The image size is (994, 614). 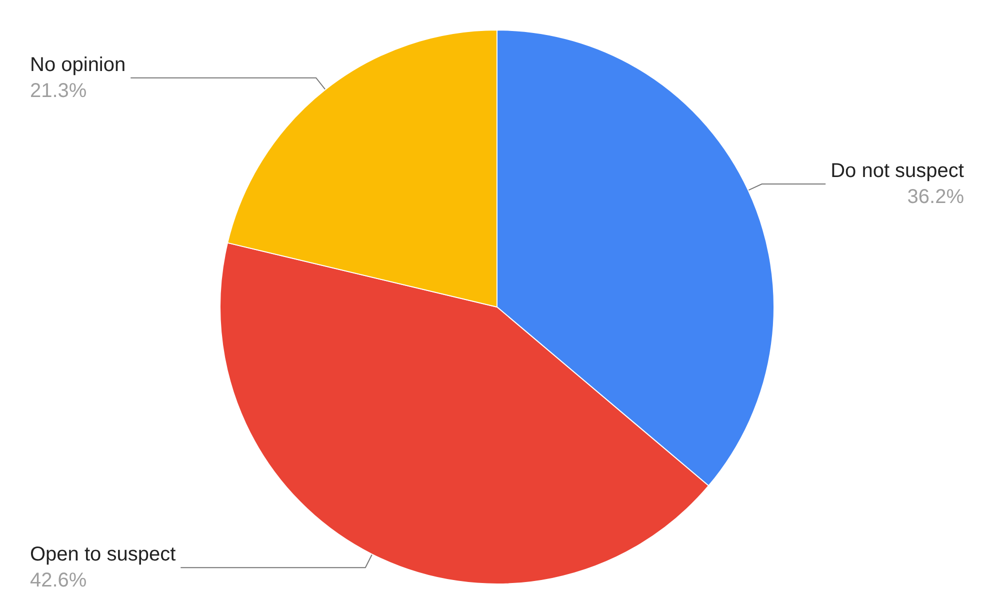 What do you see at coordinates (78, 65) in the screenshot?
I see `slice-label: No opinion` at bounding box center [78, 65].